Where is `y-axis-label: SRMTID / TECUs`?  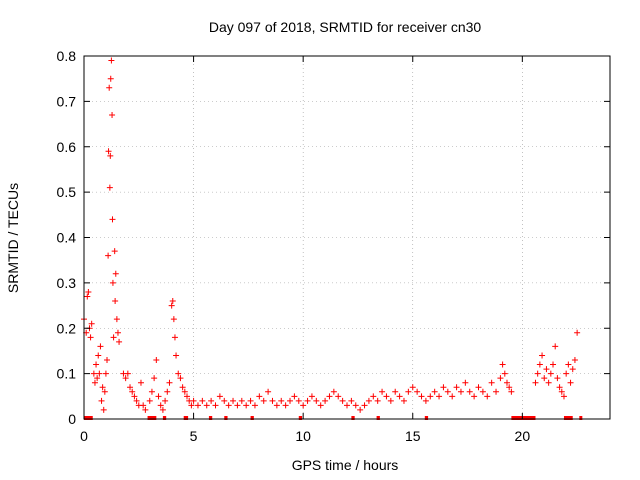 y-axis-label: SRMTID / TECUs is located at coordinates (13, 238).